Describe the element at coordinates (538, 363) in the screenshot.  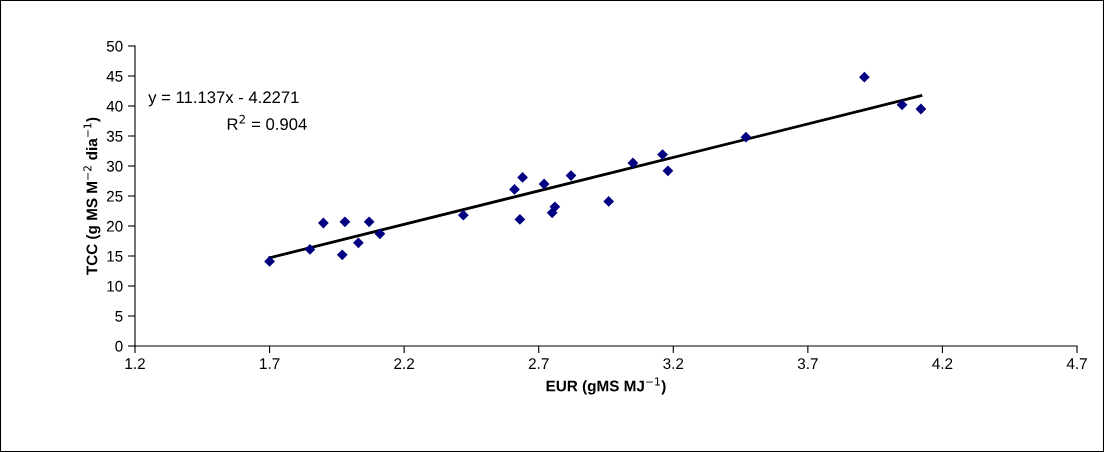
I see `x-tick-label: 2.7` at that location.